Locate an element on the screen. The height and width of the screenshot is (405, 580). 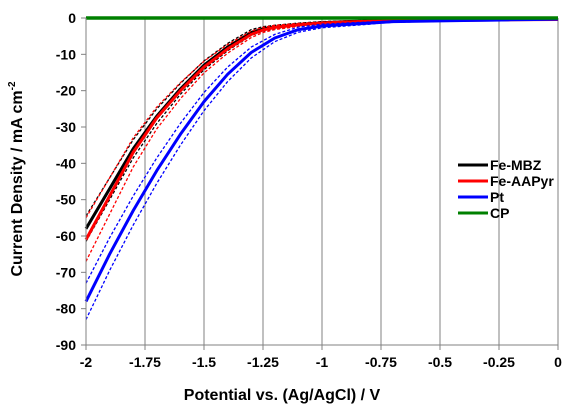
x-tick-label-4: -1 is located at coordinates (322, 362).